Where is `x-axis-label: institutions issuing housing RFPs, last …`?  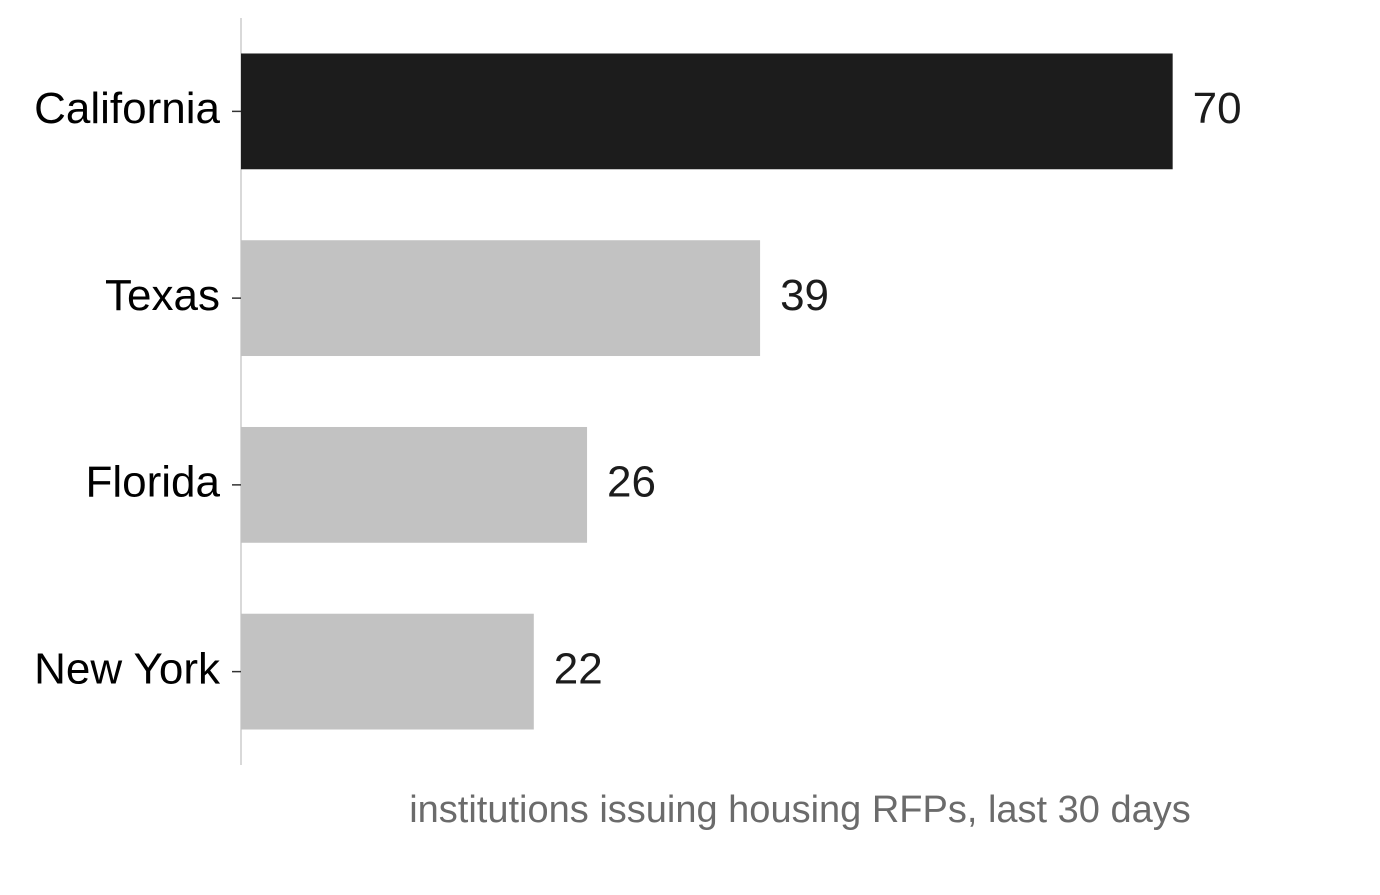 x-axis-label: institutions issuing housing RFPs, last … is located at coordinates (800, 810).